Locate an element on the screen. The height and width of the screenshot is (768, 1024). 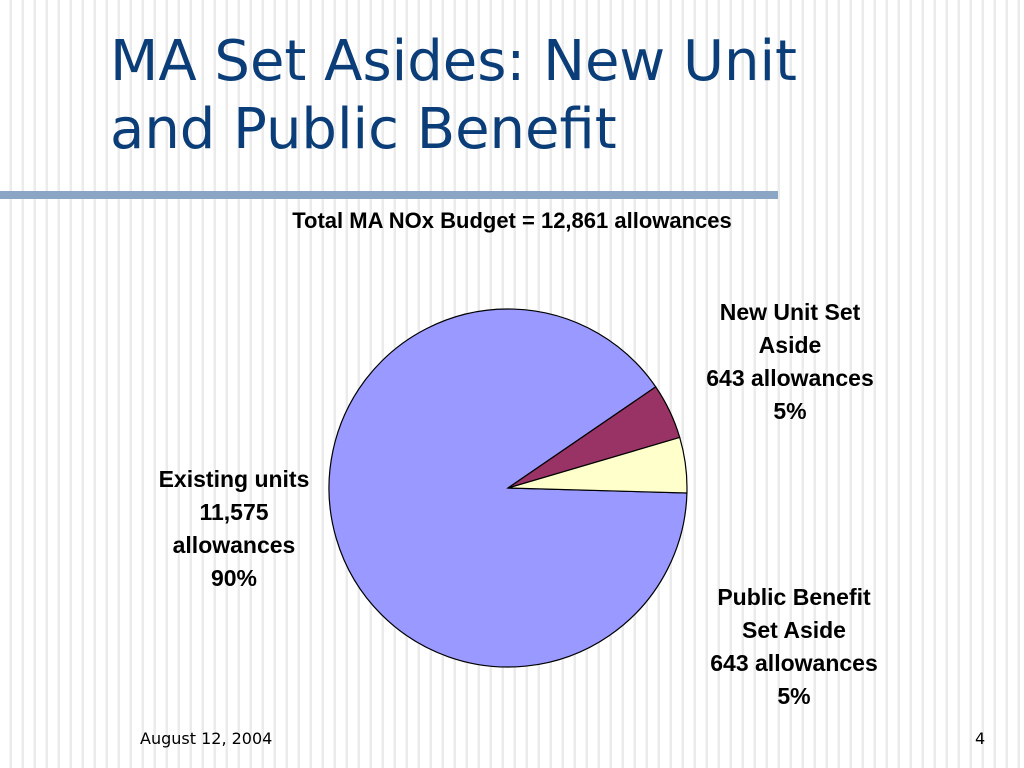
slice-label-line: Set Aside is located at coordinates (794, 630).